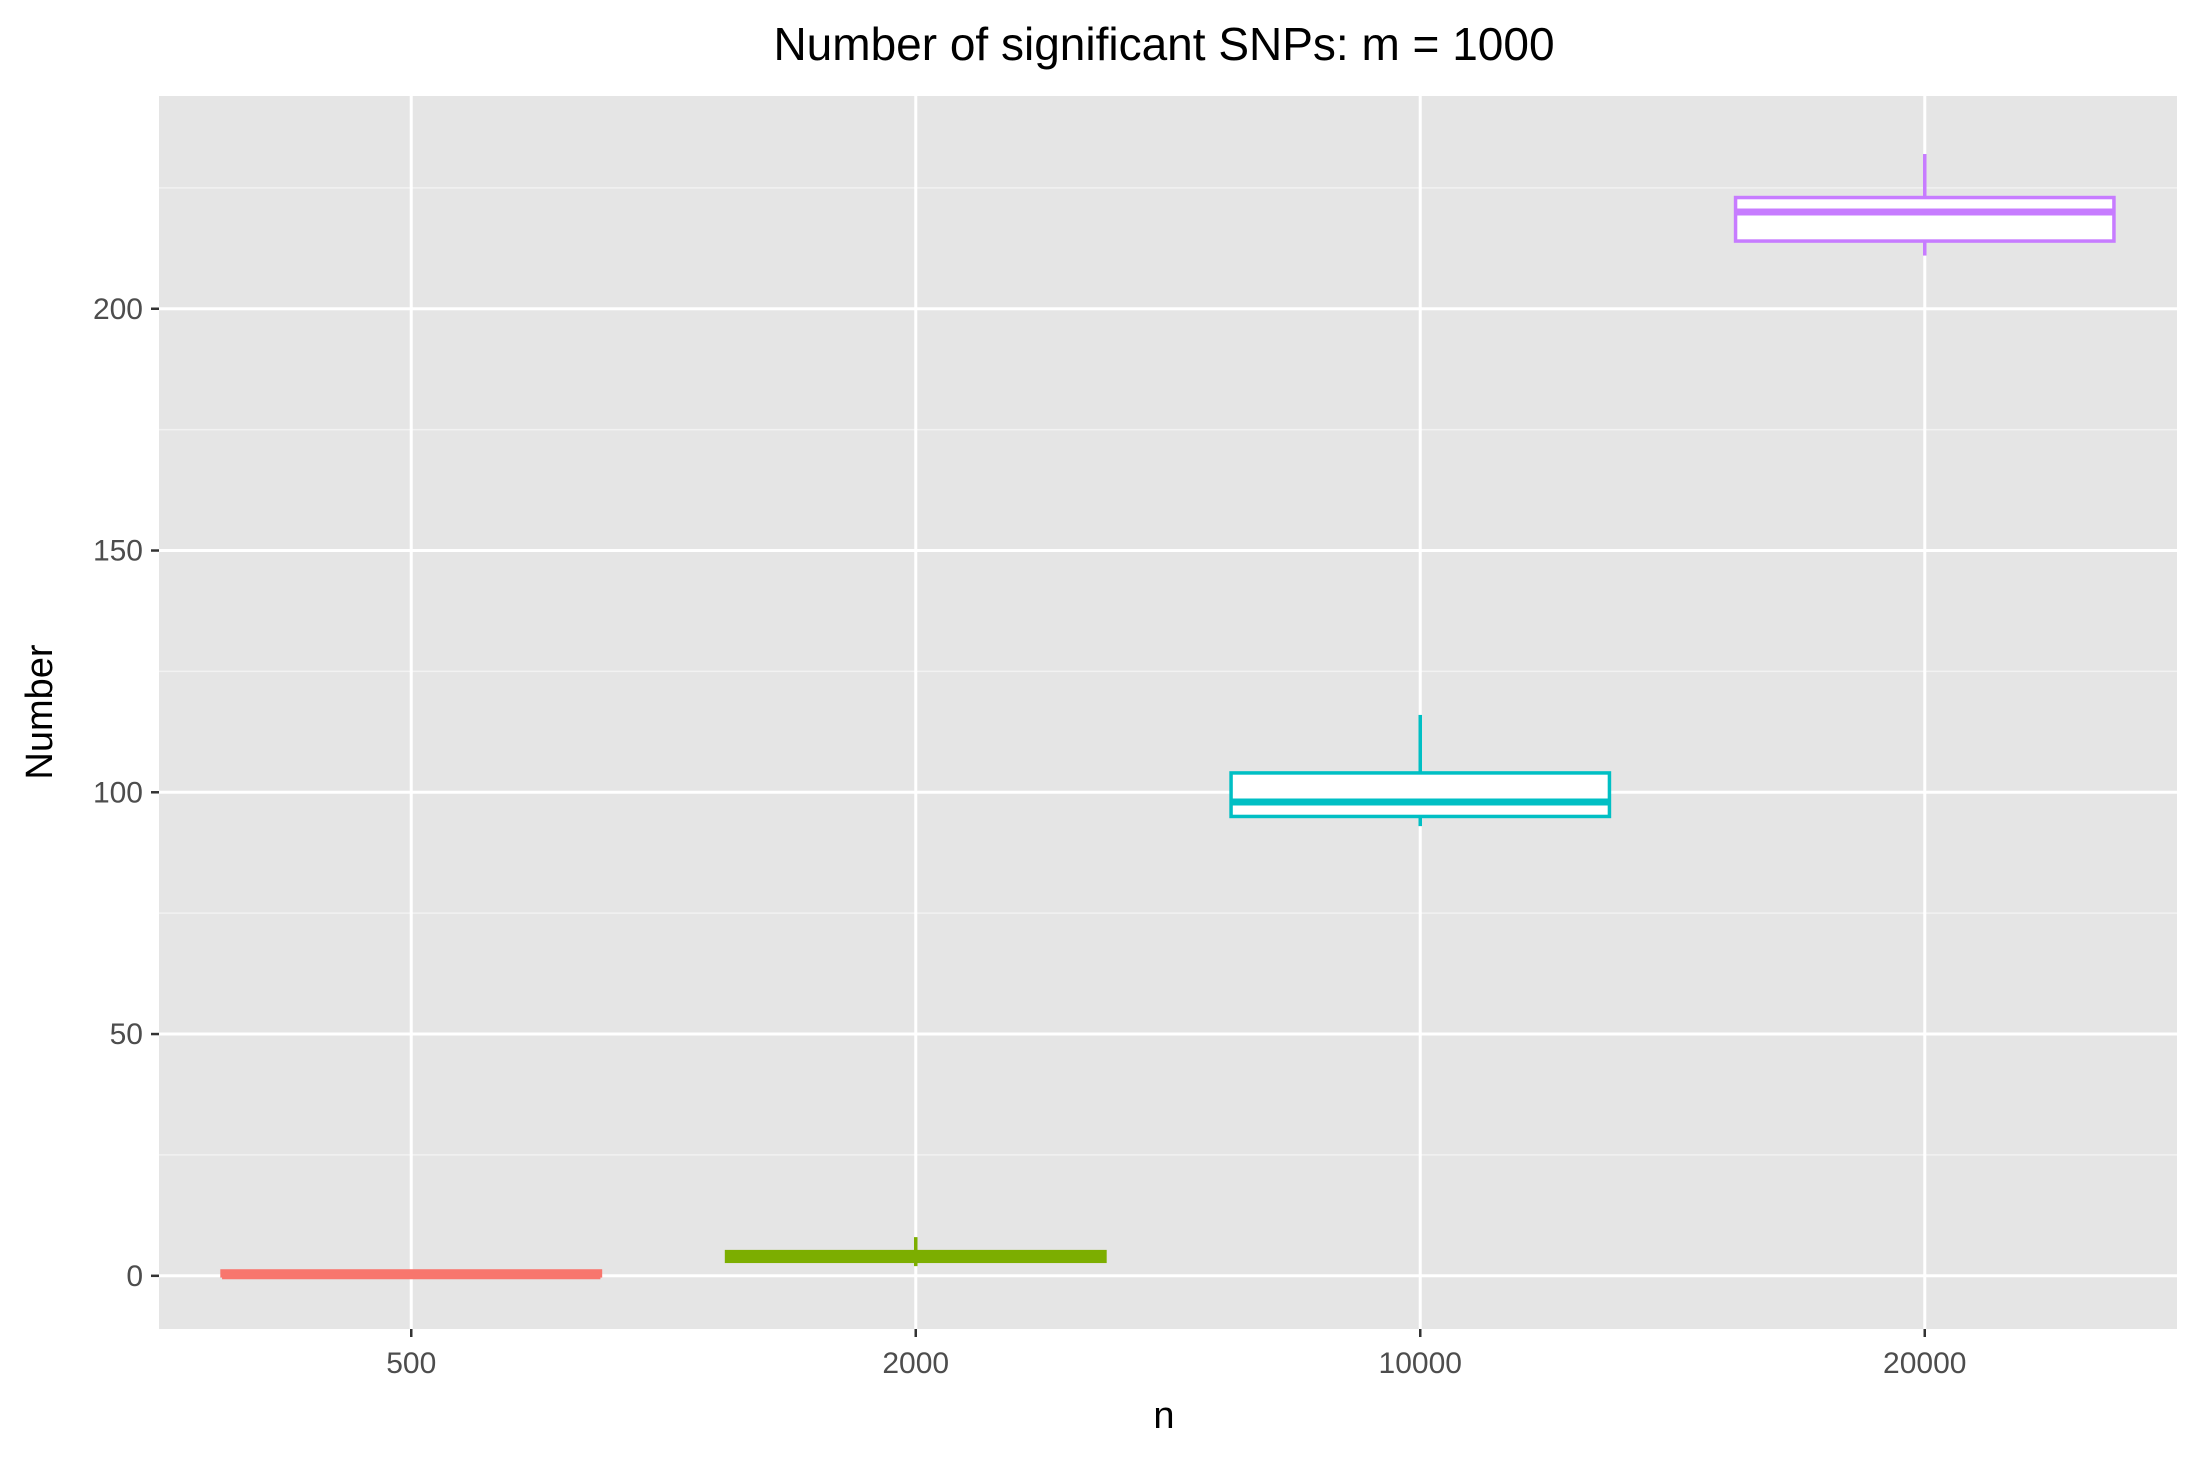 This screenshot has height=1458, width=2191. I want to click on x-tick-label: 10000, so click(1420, 1363).